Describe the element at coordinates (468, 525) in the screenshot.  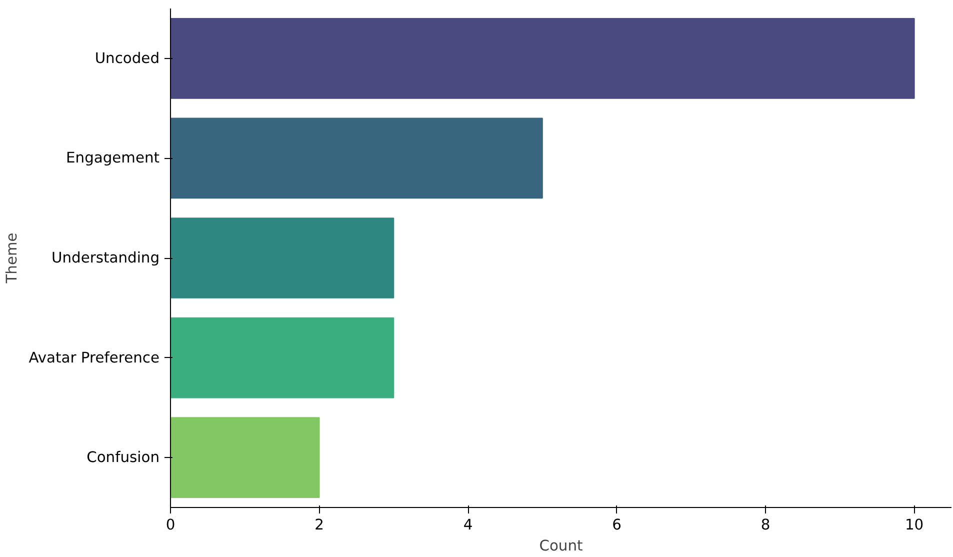
I see `x-tick-label: 4` at that location.